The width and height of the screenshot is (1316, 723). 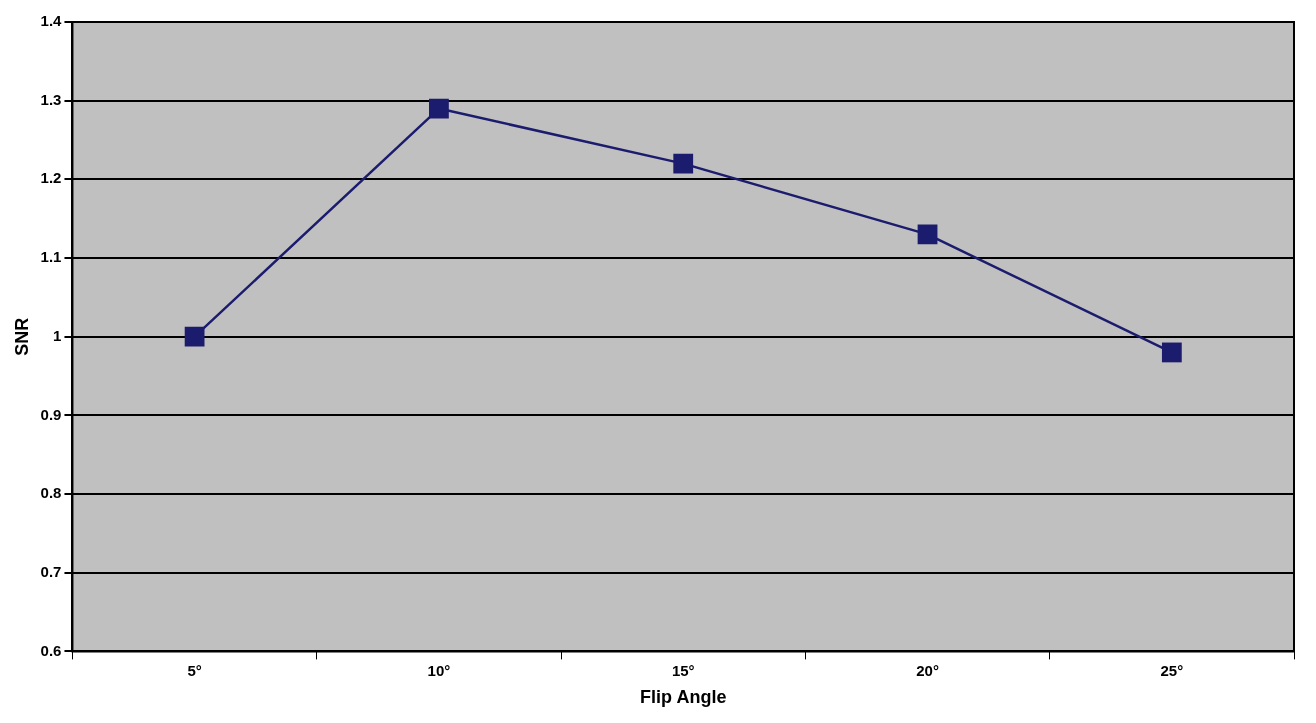 What do you see at coordinates (927, 670) in the screenshot?
I see `x-tick-label: 20°` at bounding box center [927, 670].